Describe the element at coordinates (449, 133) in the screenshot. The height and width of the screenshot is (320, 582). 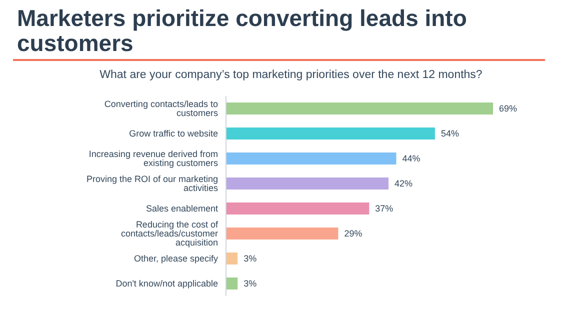
I see `data-label: 54%` at that location.